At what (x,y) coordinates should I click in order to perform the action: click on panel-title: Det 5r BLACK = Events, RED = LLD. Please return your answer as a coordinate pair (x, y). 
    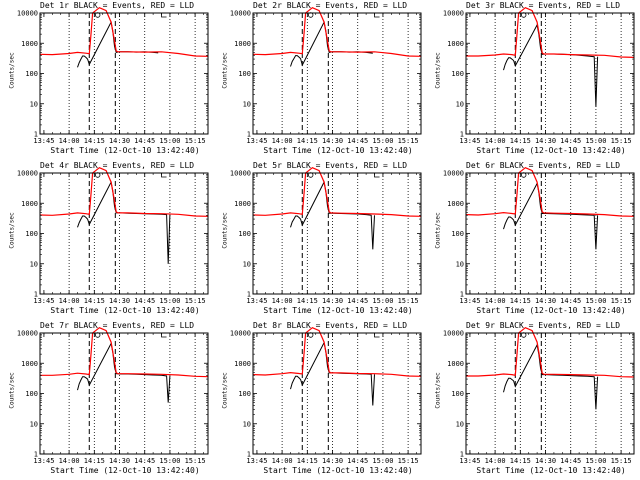
    Looking at the image, I should click on (330, 165).